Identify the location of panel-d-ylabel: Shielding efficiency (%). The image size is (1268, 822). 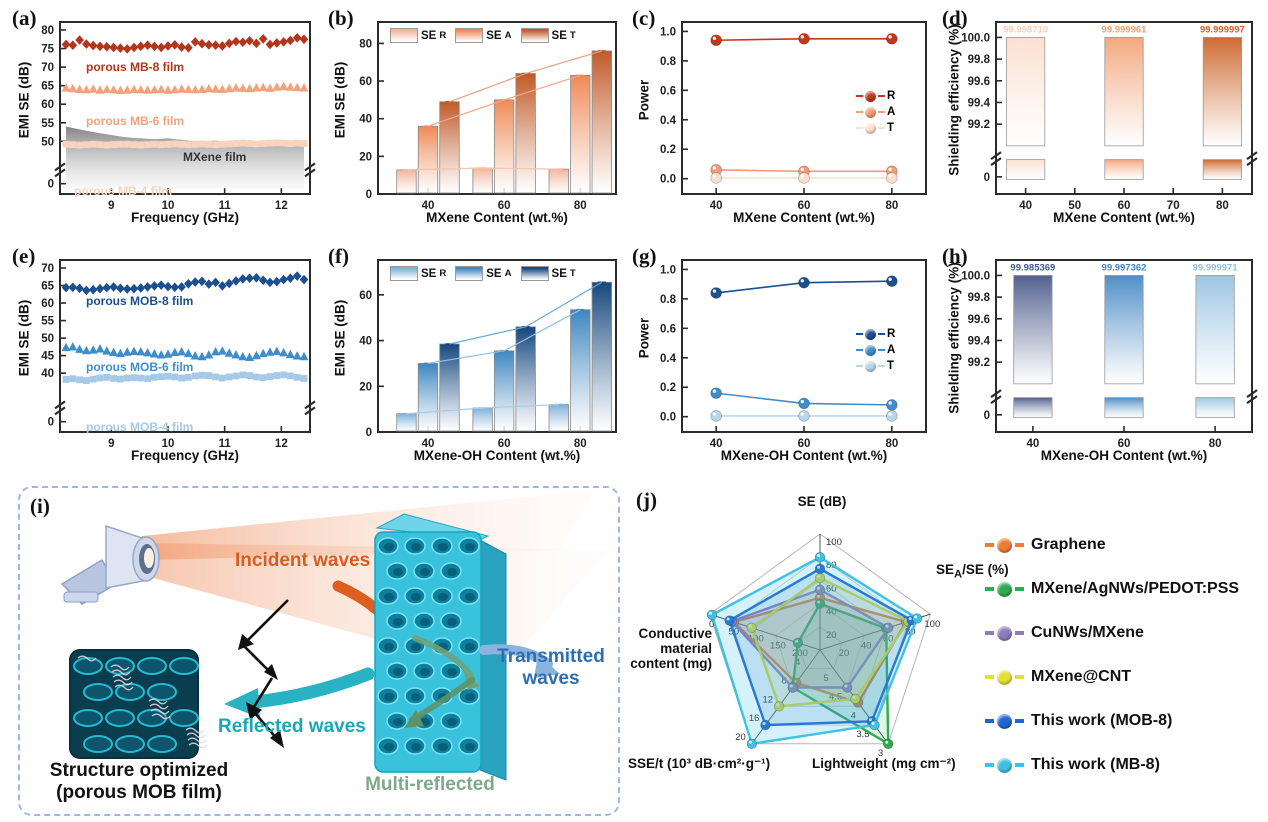
(954, 100).